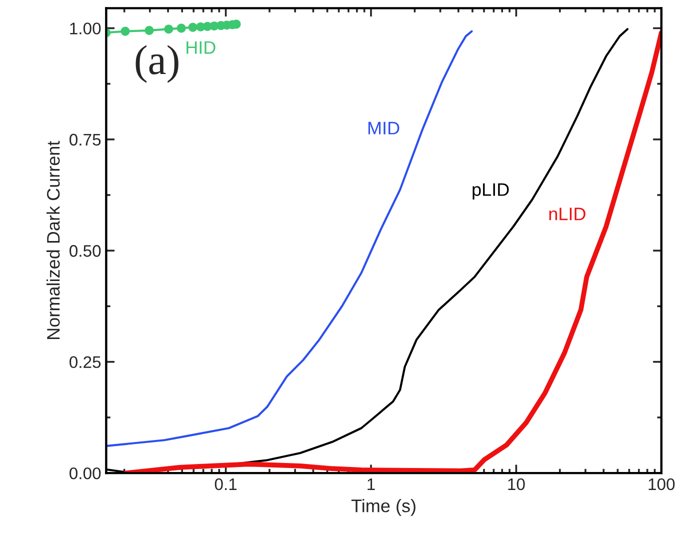 This screenshot has width=694, height=545. What do you see at coordinates (85, 473) in the screenshot?
I see `y-tick-label: 0.00` at bounding box center [85, 473].